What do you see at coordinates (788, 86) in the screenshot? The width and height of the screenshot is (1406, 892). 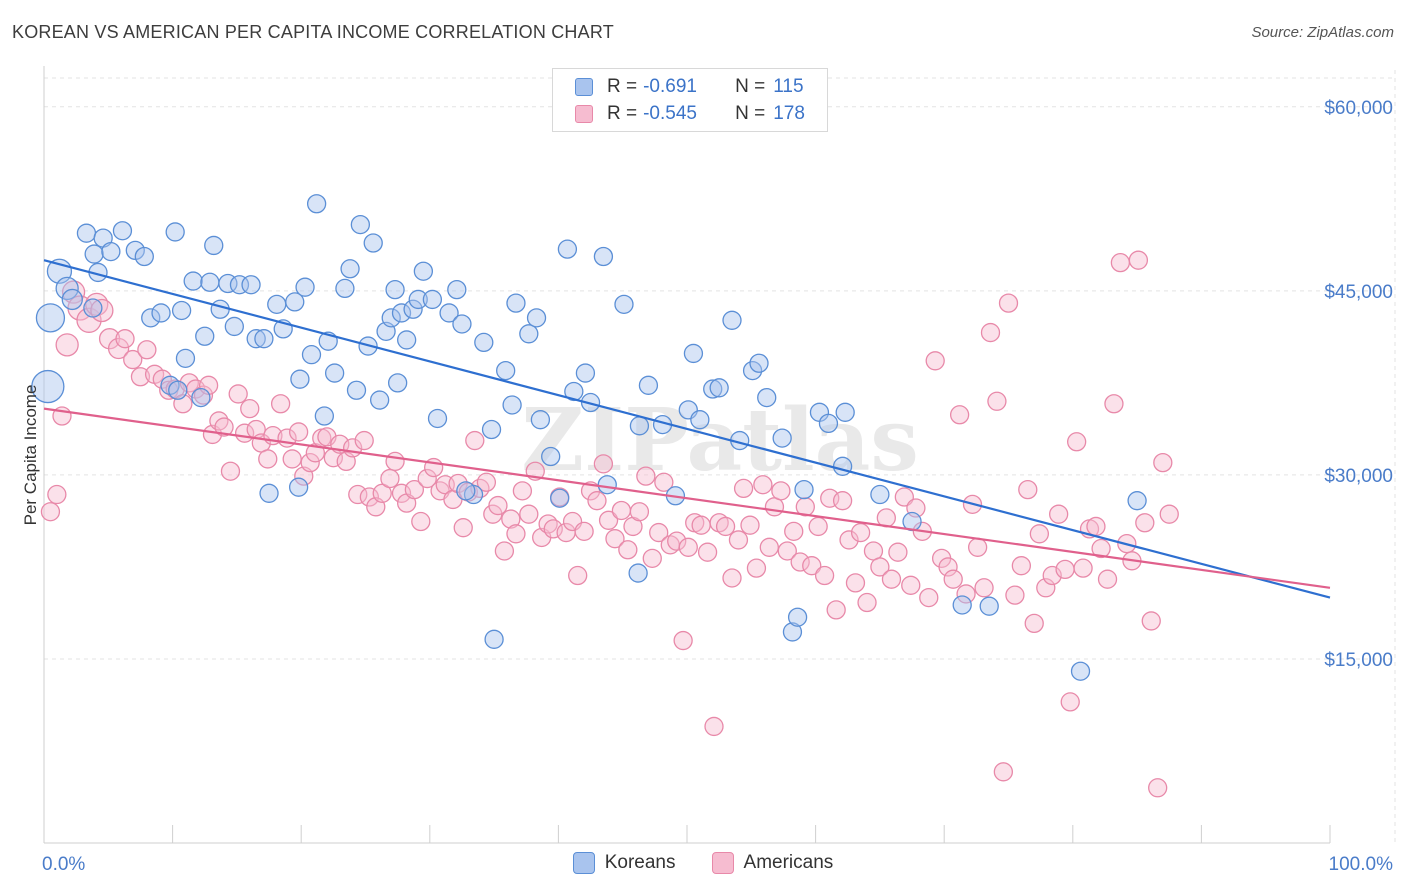 I see `legend-n-value: 115` at bounding box center [788, 86].